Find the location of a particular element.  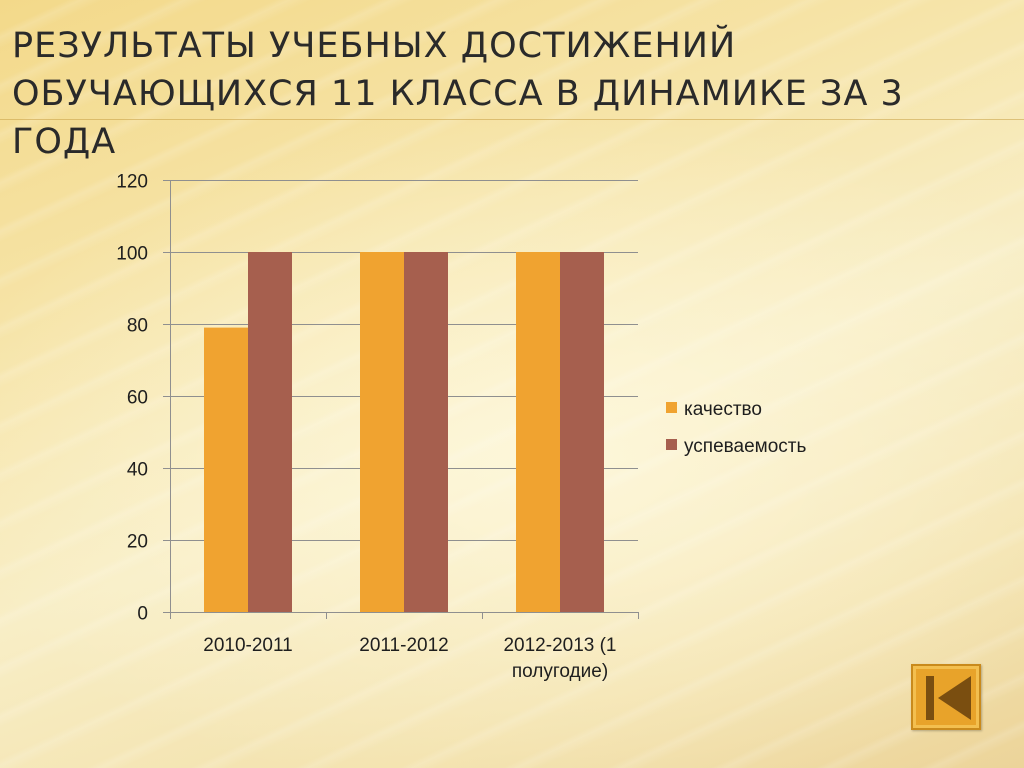

bar-качество-3 is located at coordinates (538, 432).